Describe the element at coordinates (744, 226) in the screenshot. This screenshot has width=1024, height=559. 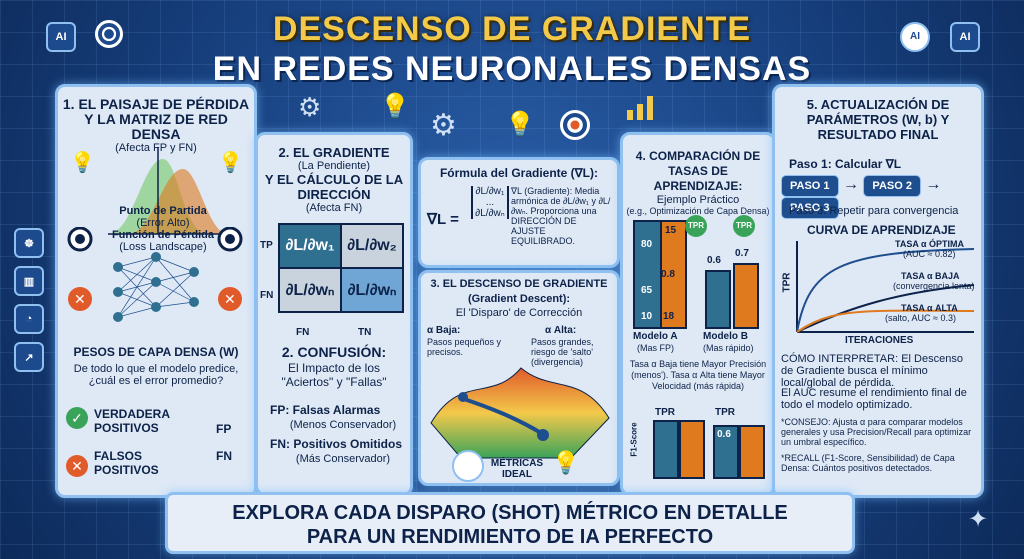
I see `tpr-badge-b: TPR` at that location.